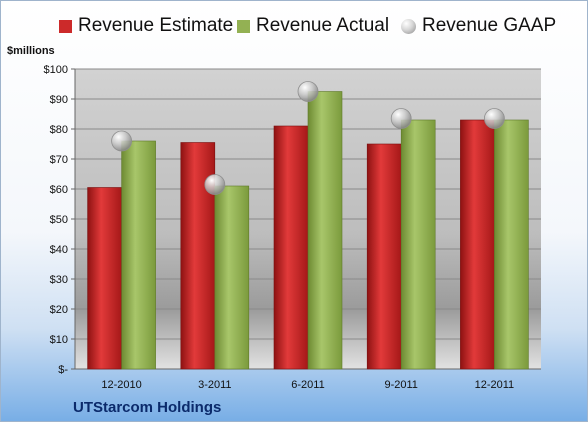 This screenshot has height=422, width=588. What do you see at coordinates (56, 70) in the screenshot?
I see `y-tick-label: $100` at bounding box center [56, 70].